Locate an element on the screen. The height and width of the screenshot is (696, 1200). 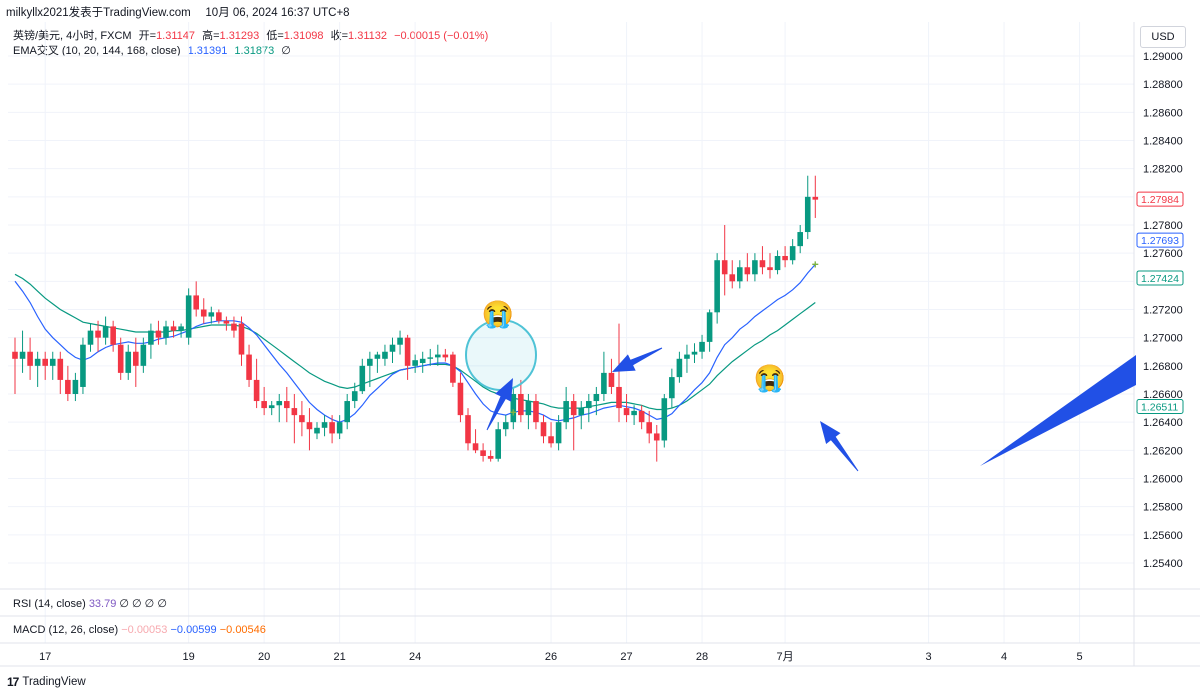
price-label-last: 1.27984 is located at coordinates (1160, 199).